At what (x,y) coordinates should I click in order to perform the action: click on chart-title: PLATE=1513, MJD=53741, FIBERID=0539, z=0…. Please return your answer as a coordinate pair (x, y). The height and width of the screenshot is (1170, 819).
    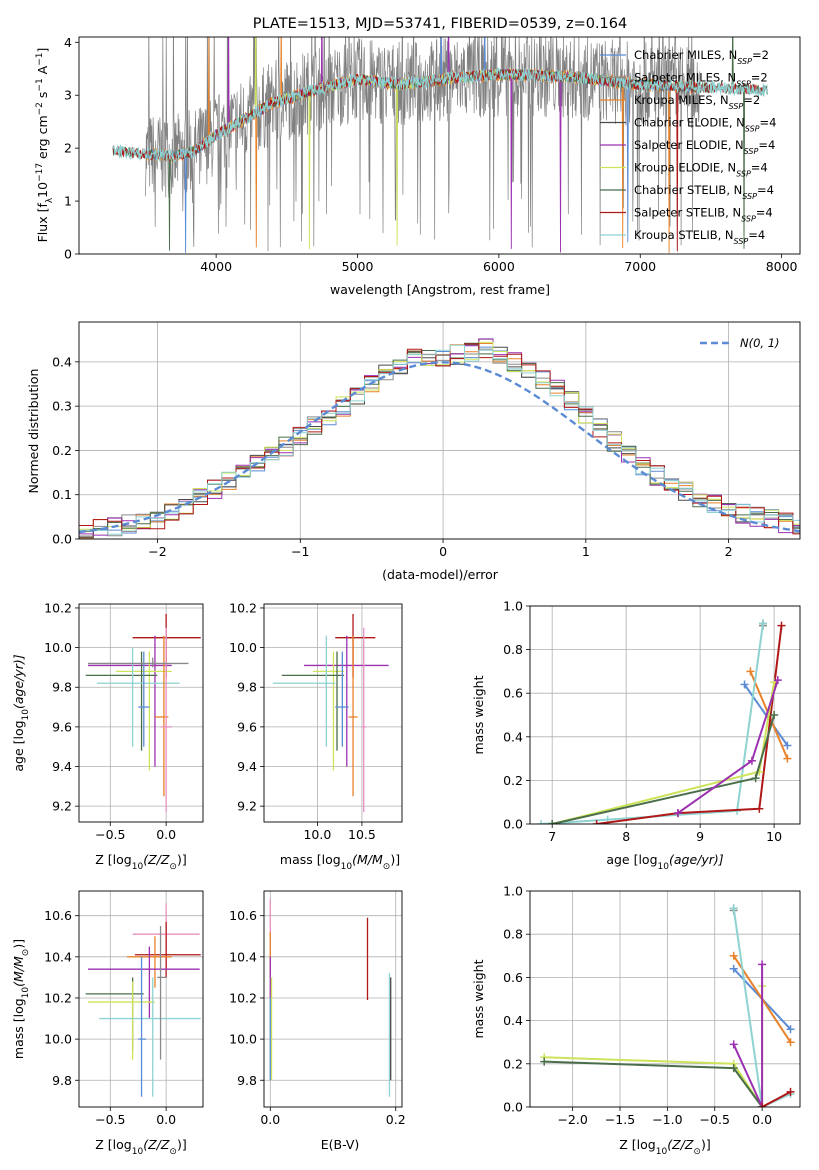
    Looking at the image, I should click on (440, 24).